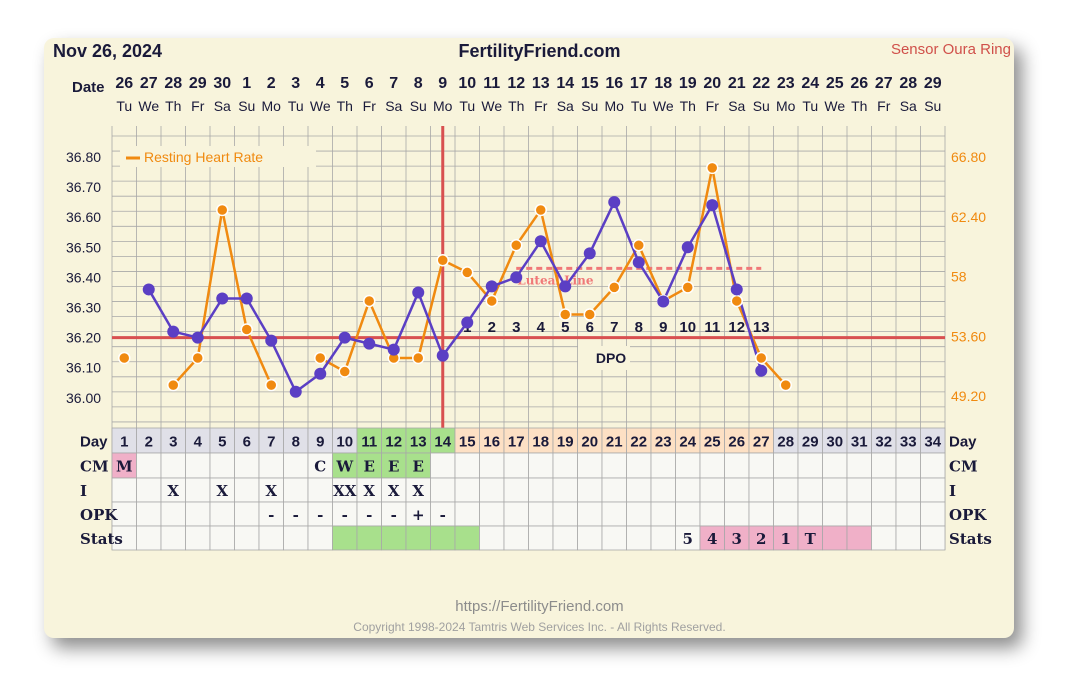 The image size is (1079, 683). I want to click on weekday-label: Sa, so click(565, 106).